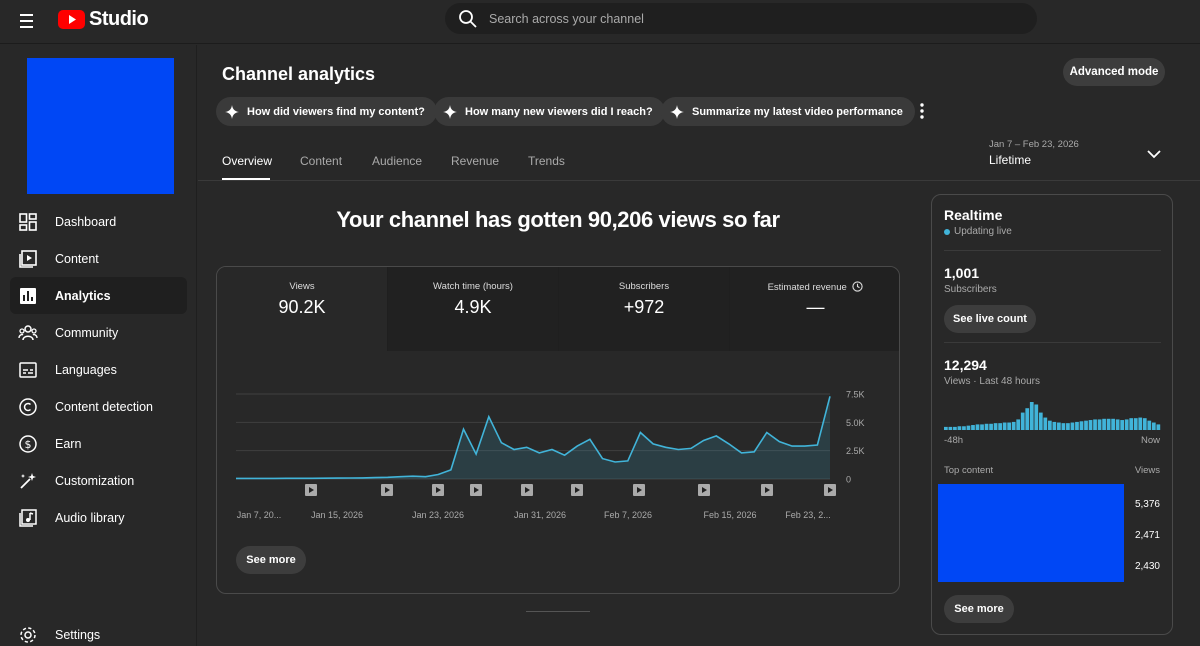 This screenshot has height=646, width=1200. I want to click on youtube-studio-logo: Studio, so click(103, 19).